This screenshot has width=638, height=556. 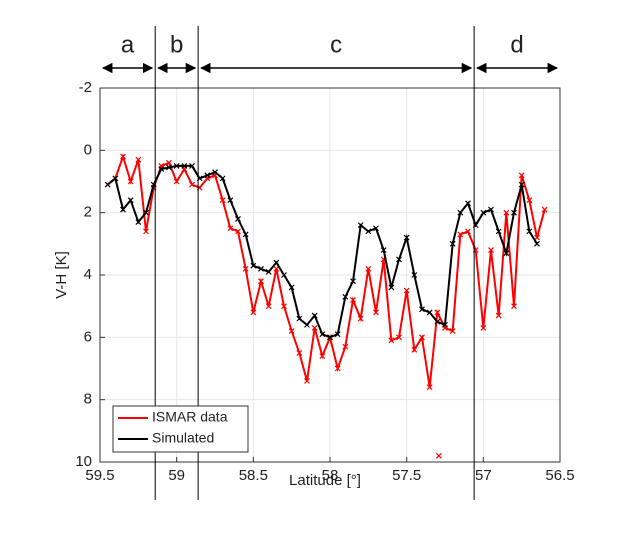 I want to click on x-tick-label: 57, so click(x=483, y=475).